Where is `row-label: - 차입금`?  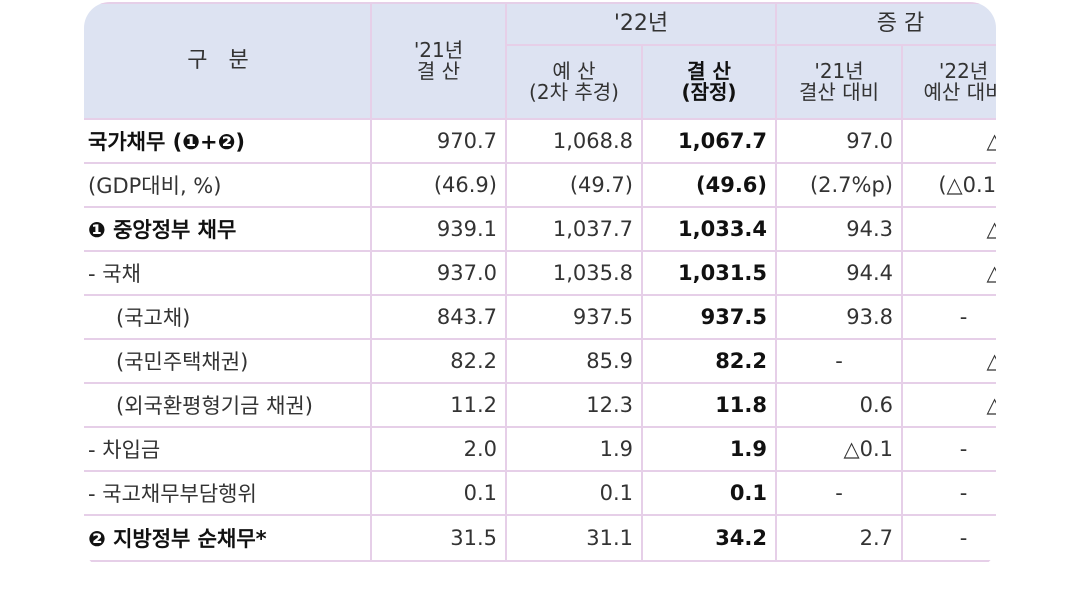
row-label: - 차입금 is located at coordinates (228, 449).